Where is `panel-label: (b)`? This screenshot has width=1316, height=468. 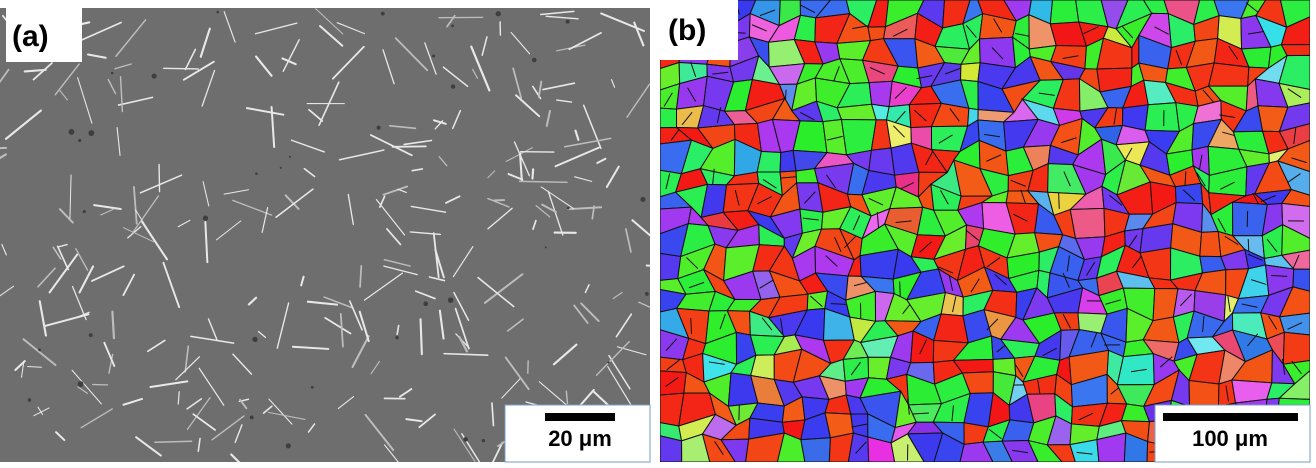
panel-label: (b) is located at coordinates (687, 30).